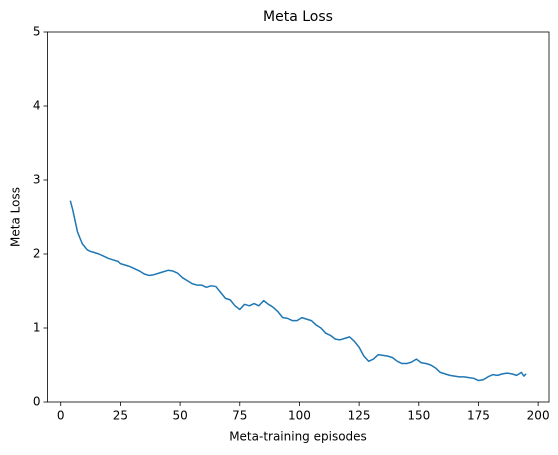 The image size is (558, 455). I want to click on y-tick-label: 0, so click(37, 402).